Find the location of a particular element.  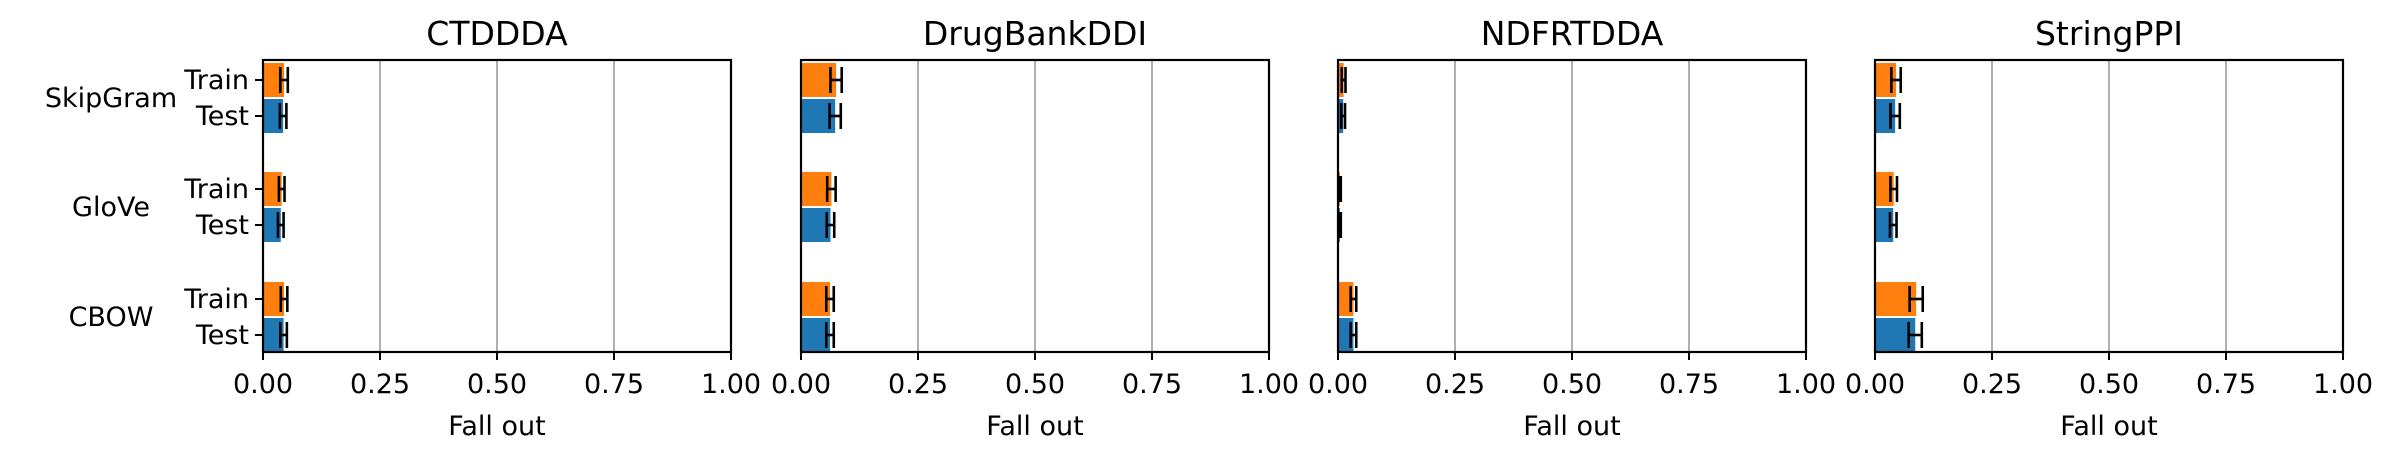

chart-title: NDFRTDDA is located at coordinates (1572, 33).